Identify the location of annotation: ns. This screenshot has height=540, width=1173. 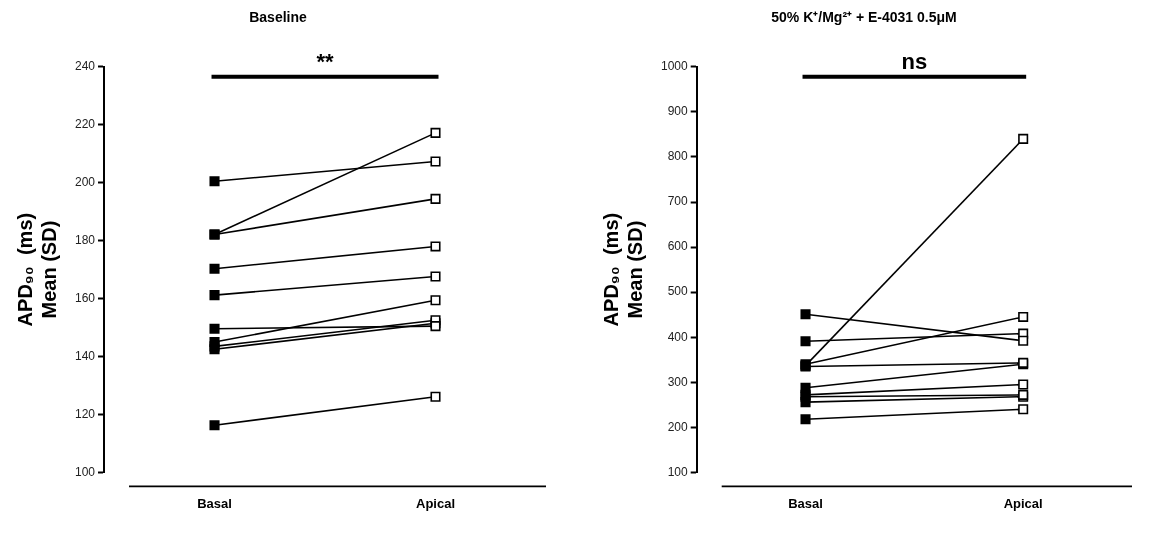
(914, 61).